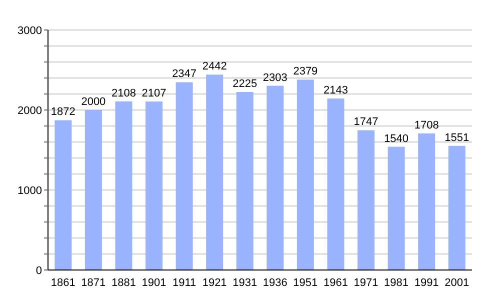  I want to click on x-tick-label: 1936, so click(275, 282).